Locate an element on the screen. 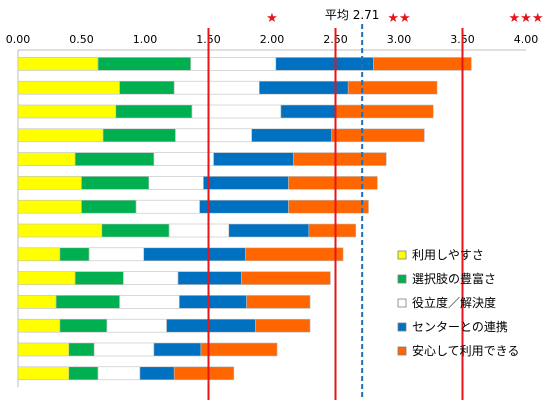 The image size is (550, 410). x-tick-label: 1.00 is located at coordinates (145, 39).